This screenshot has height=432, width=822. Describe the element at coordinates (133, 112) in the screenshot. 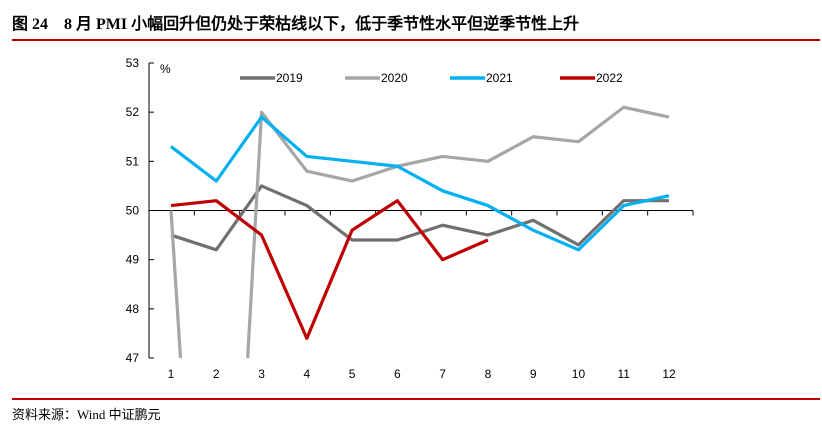

I see `y-tick-label: 52` at that location.